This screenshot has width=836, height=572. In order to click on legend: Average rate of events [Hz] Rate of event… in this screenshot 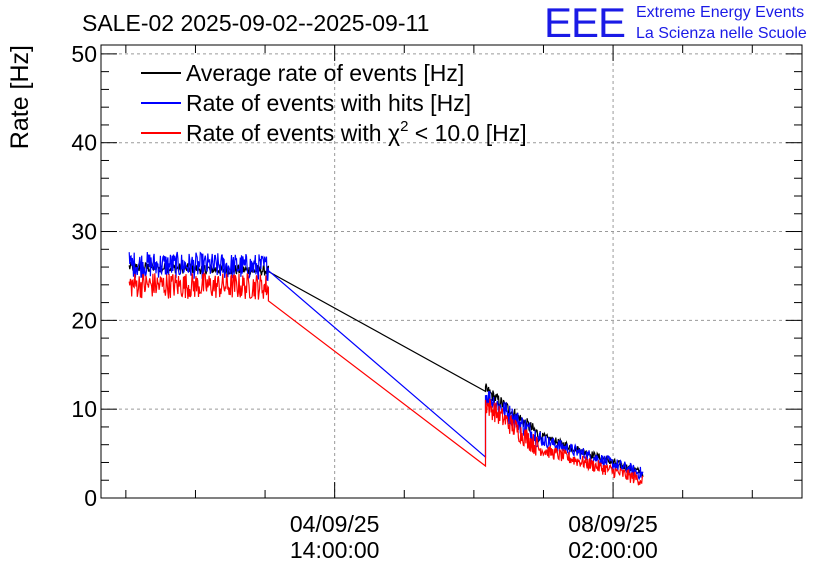, I will do `click(334, 103)`.